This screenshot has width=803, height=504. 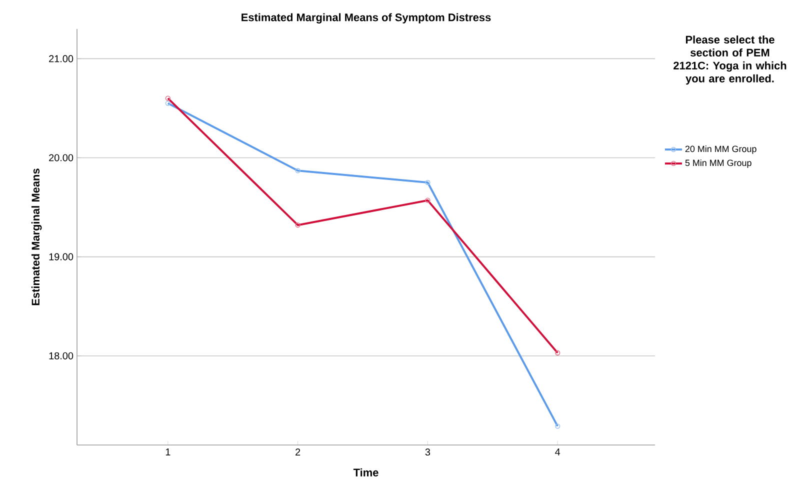 I want to click on y-tick-label: 19.00, so click(x=61, y=256).